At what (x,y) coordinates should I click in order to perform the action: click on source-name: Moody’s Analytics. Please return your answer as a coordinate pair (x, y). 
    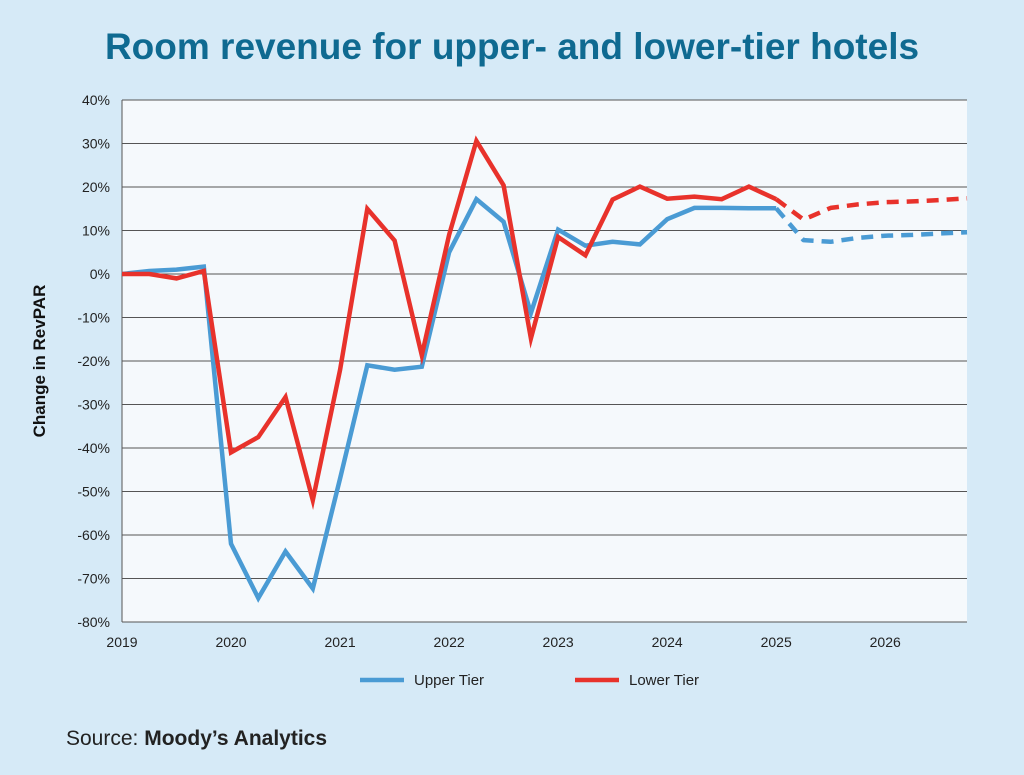
    Looking at the image, I should click on (236, 738).